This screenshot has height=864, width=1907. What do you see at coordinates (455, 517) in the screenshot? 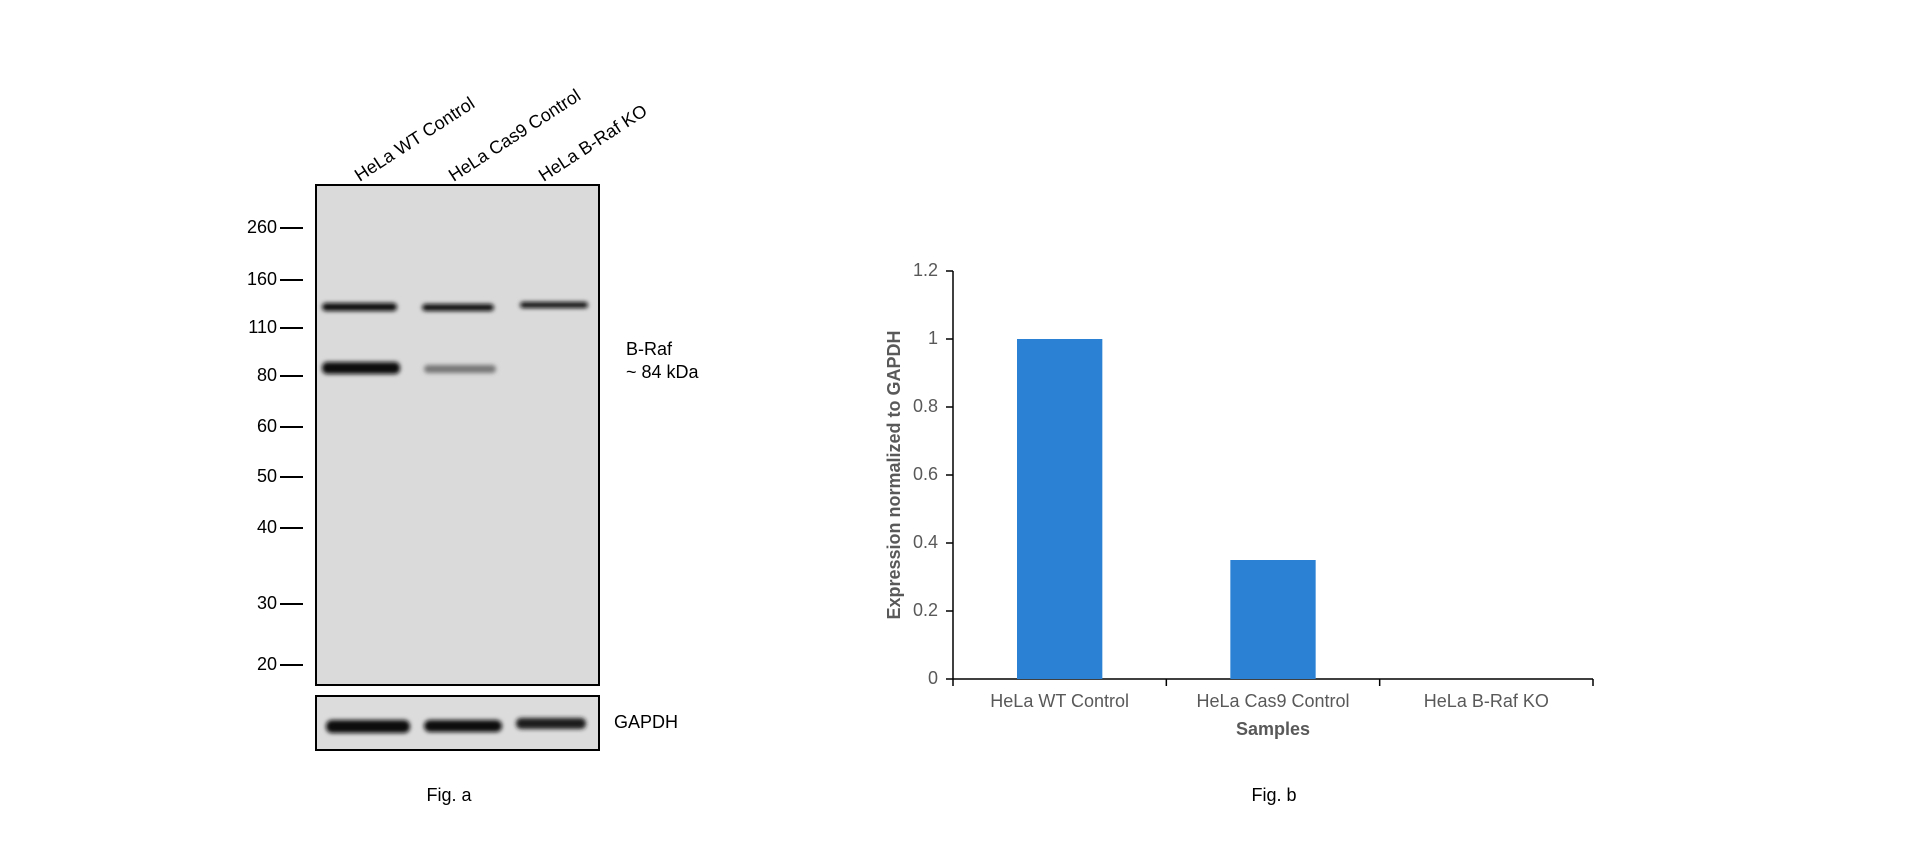
I see `bands` at bounding box center [455, 517].